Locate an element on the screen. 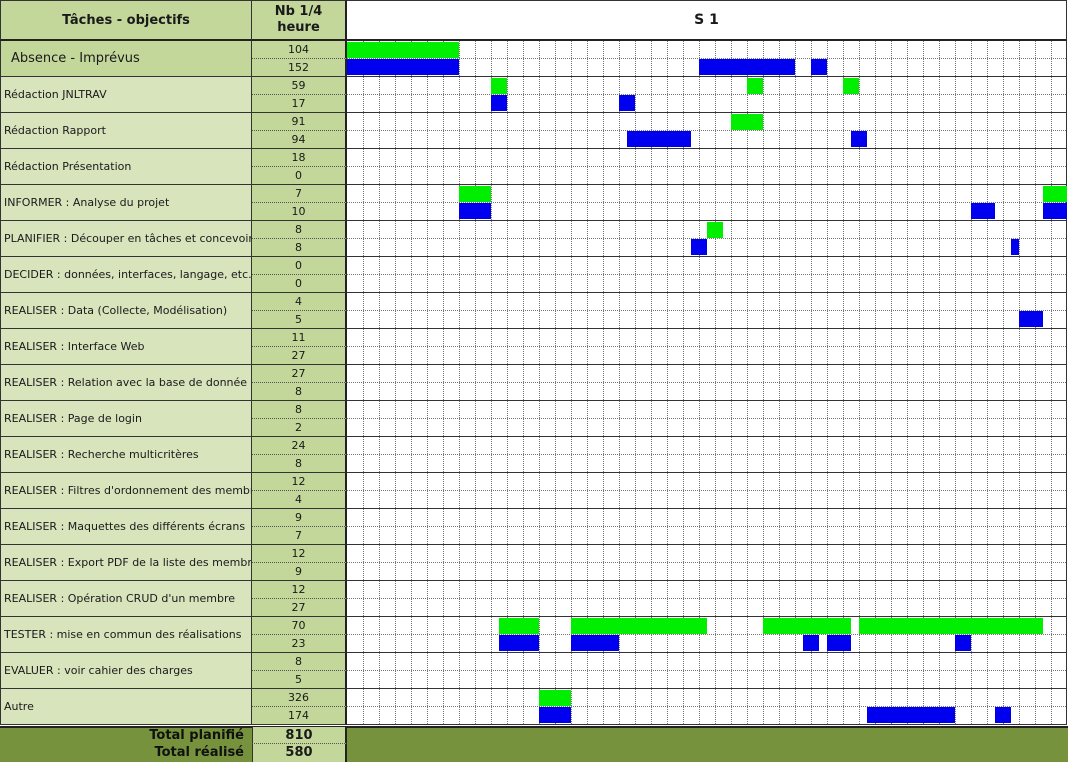 This screenshot has height=762, width=1068. task-label-text: EVALUER : voir cahier des charges is located at coordinates (98, 670).